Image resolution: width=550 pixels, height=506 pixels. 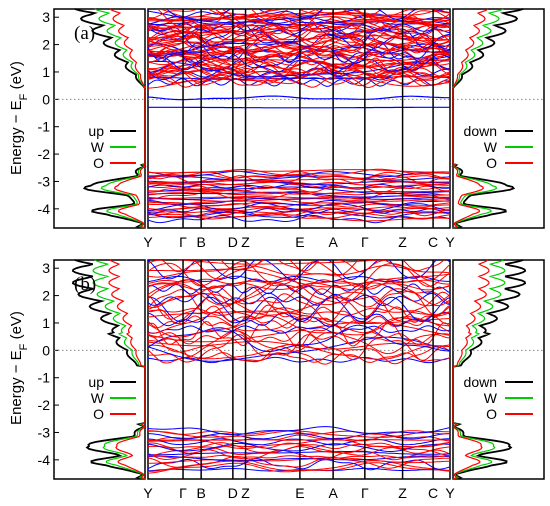 What do you see at coordinates (46, 45) in the screenshot?
I see `y-tick-label: 2` at bounding box center [46, 45].